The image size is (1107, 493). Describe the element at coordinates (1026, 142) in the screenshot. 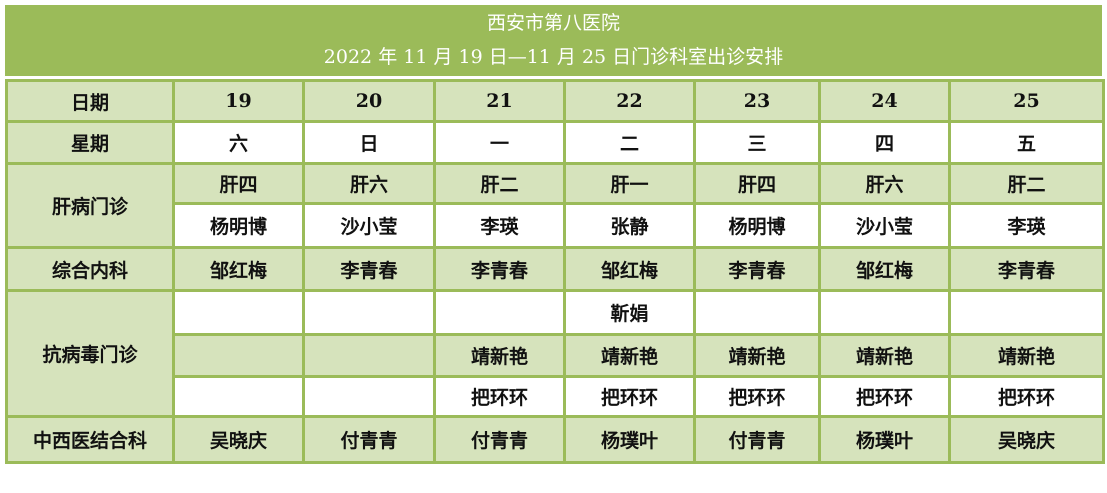

I see `schedule-cell: 五` at that location.